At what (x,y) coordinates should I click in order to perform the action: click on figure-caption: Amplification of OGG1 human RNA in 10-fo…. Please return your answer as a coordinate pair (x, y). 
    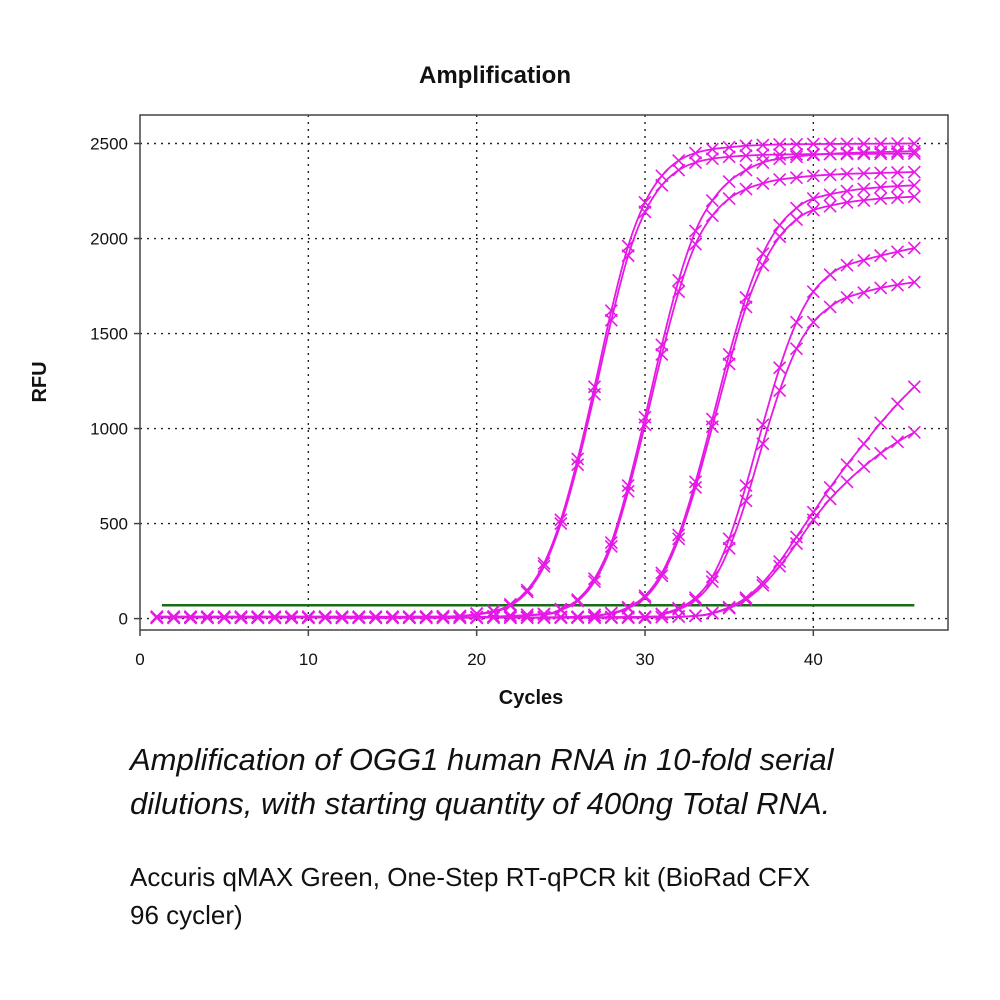
    Looking at the image, I should click on (555, 782).